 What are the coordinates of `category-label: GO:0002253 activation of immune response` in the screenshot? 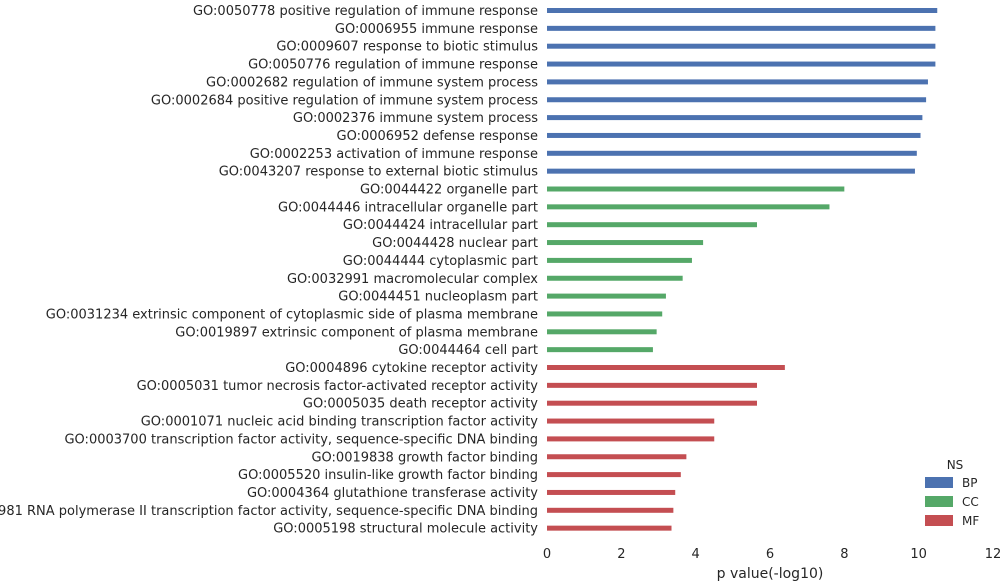 It's located at (394, 154).